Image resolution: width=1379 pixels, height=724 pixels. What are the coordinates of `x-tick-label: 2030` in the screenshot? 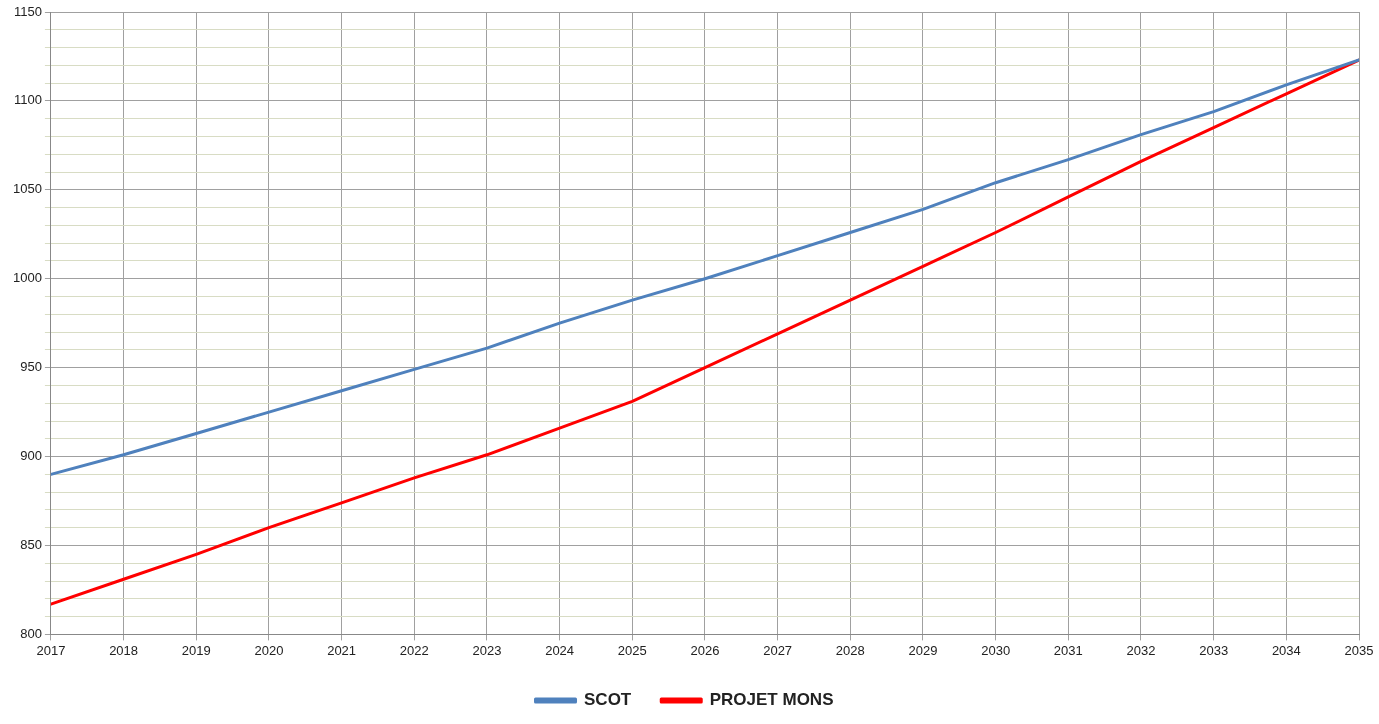 It's located at (996, 650).